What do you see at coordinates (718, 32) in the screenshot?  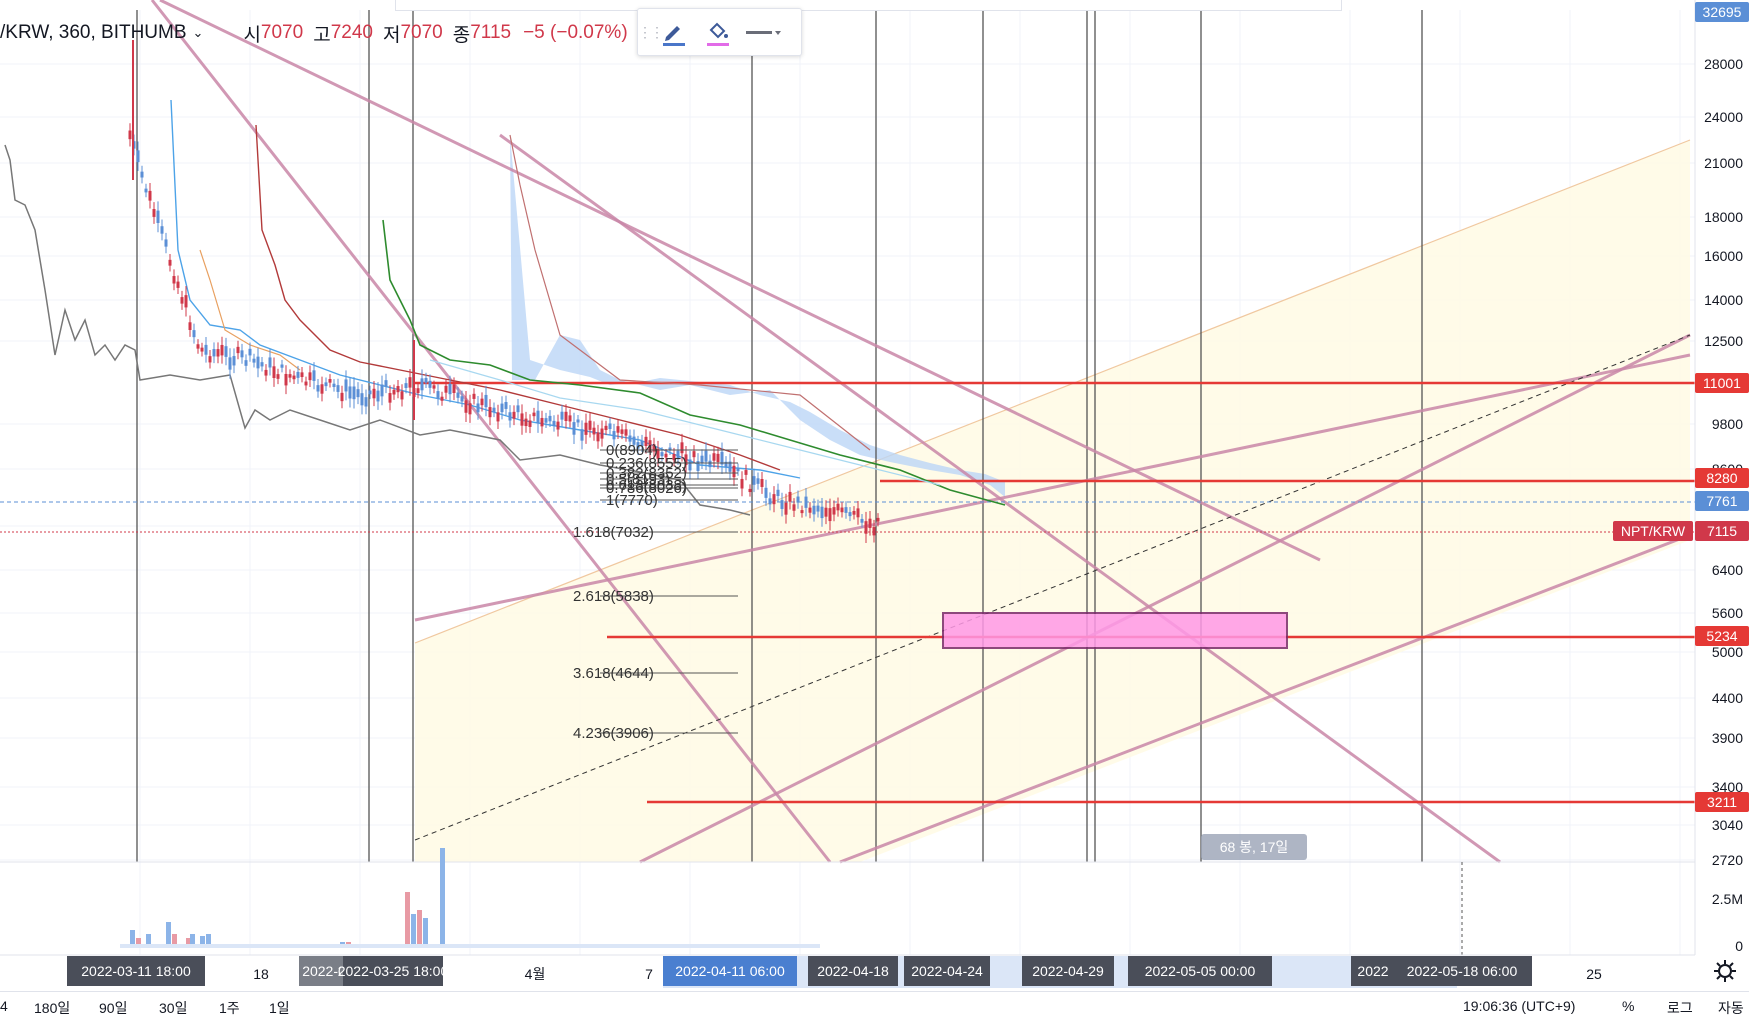 I see `paint-bucket-icon` at bounding box center [718, 32].